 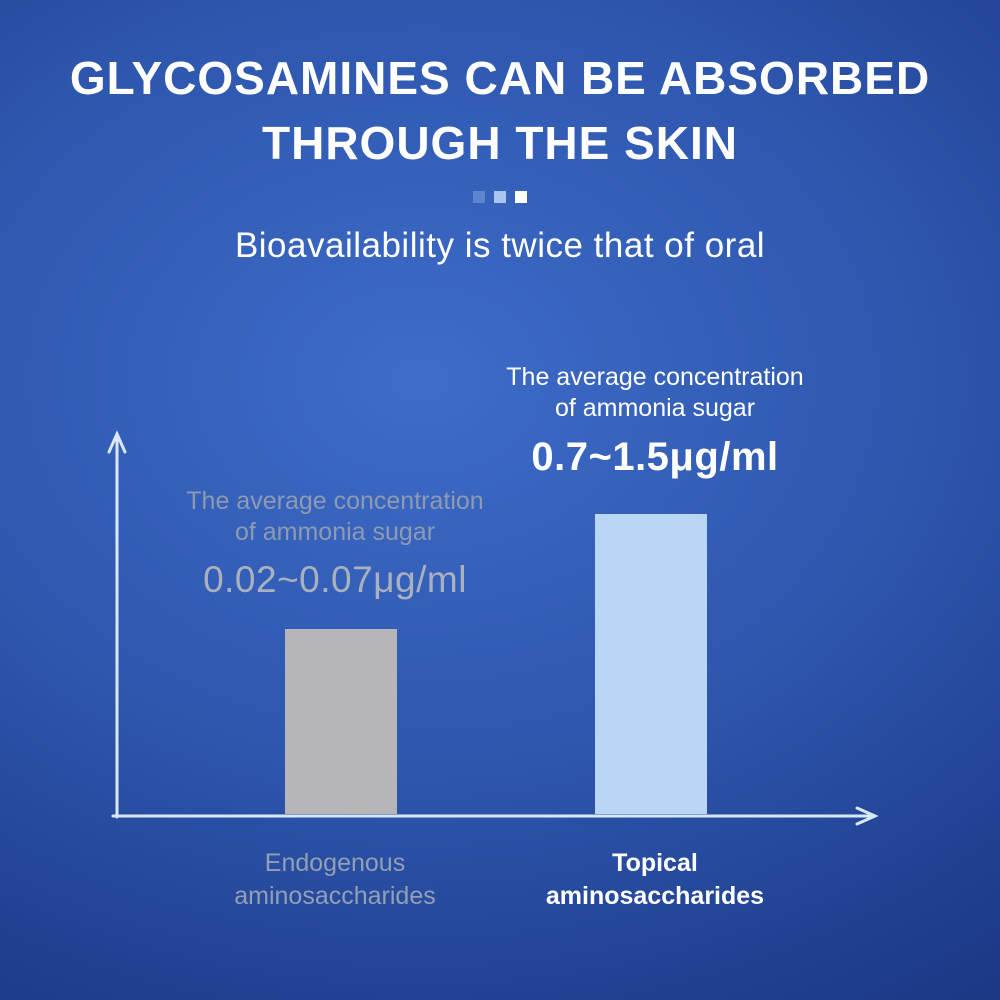 What do you see at coordinates (335, 879) in the screenshot?
I see `category-label-endogenous: Endogenous aminosaccharides` at bounding box center [335, 879].